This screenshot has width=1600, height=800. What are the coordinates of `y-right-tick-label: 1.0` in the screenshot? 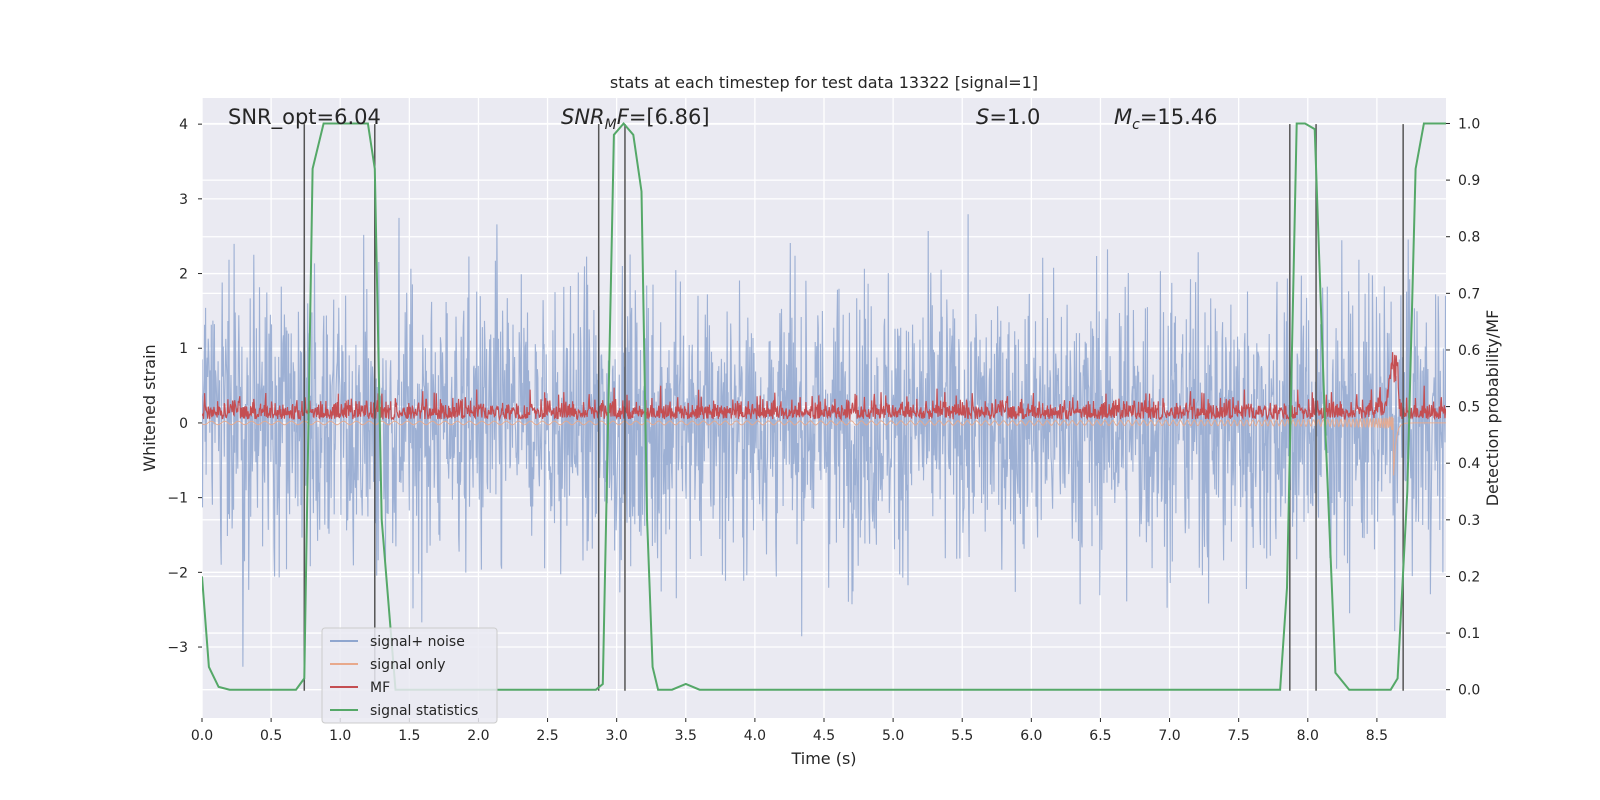 It's located at (1469, 124).